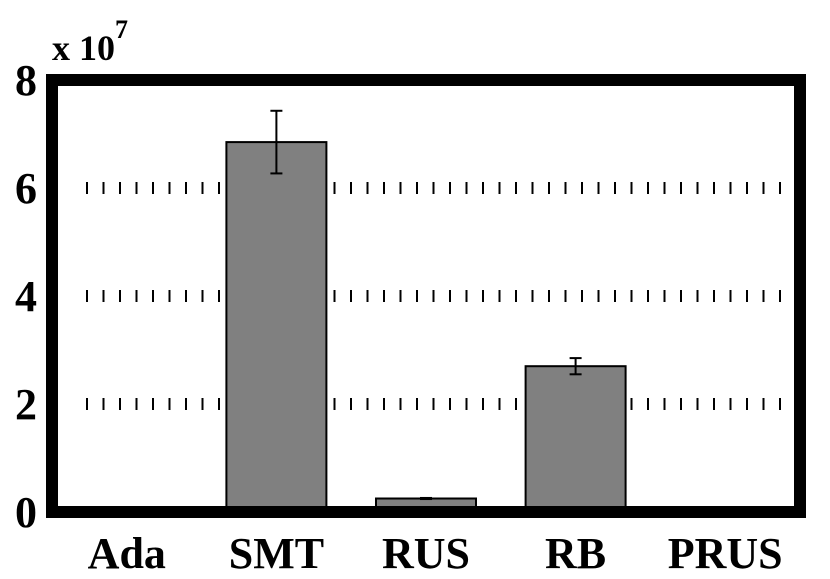  Describe the element at coordinates (121, 29) in the screenshot. I see `multiplier-exponent: 7` at that location.